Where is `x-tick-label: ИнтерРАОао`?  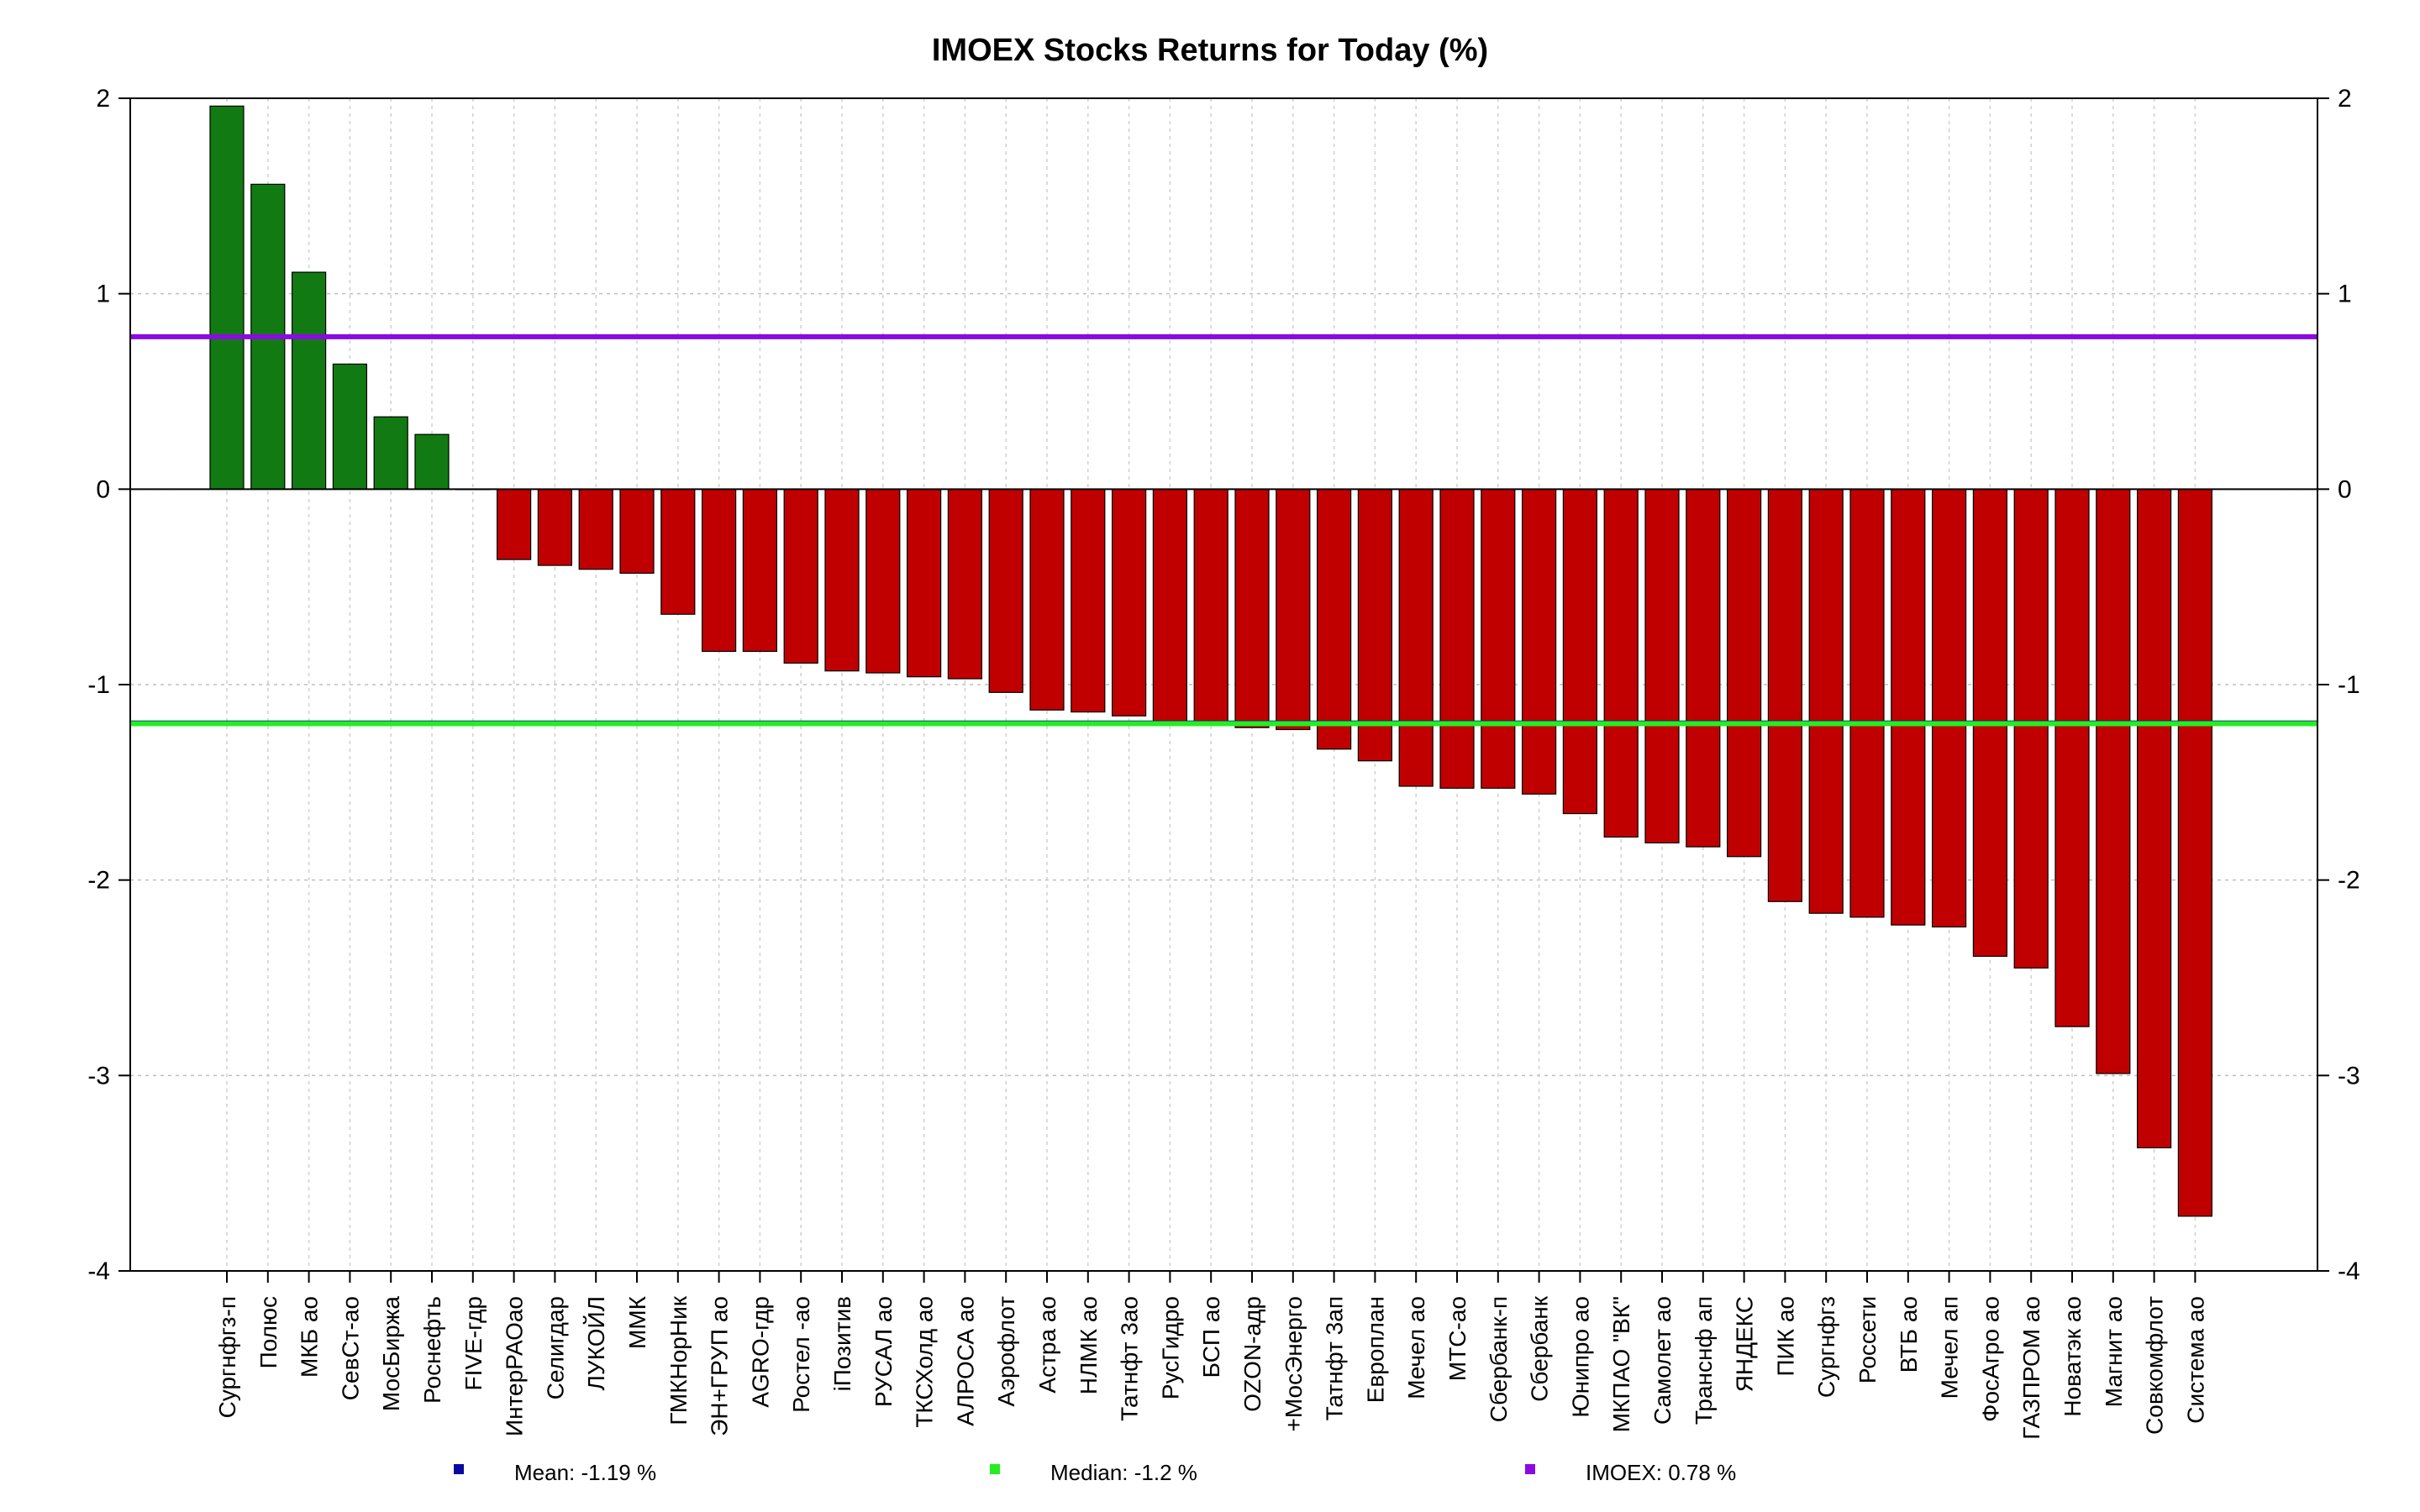 x-tick-label: ИнтерРАОао is located at coordinates (515, 1366).